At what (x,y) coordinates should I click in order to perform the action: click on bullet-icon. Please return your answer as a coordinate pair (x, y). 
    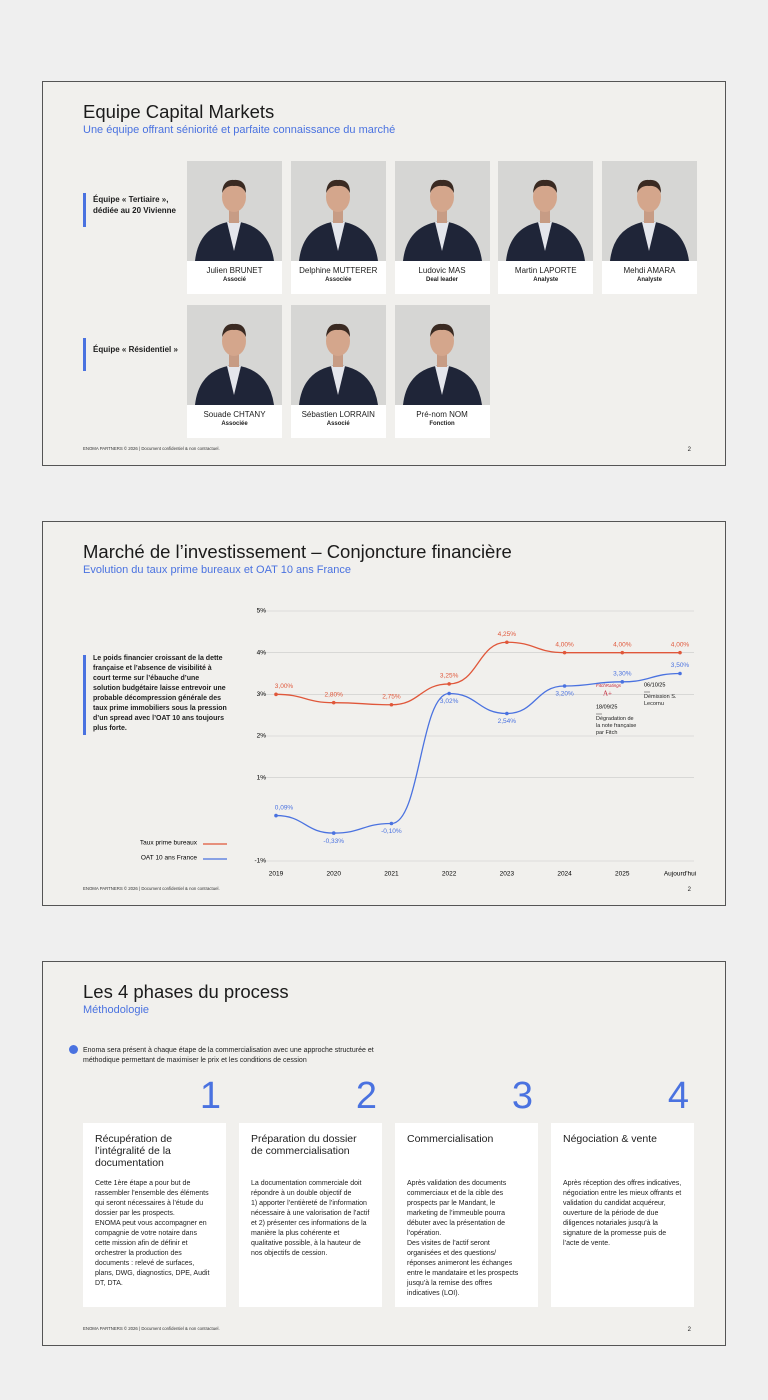
    Looking at the image, I should click on (73, 1049).